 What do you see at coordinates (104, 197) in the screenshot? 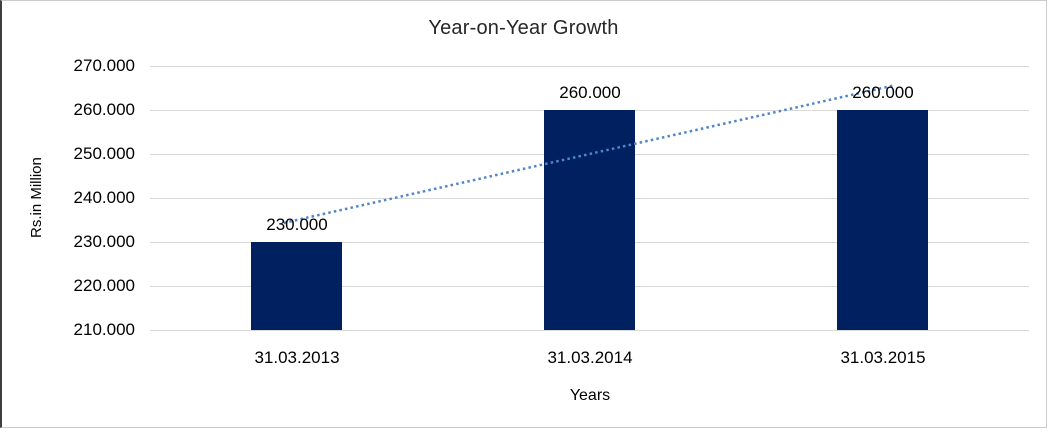
I see `y-tick-label: 240.000` at bounding box center [104, 197].